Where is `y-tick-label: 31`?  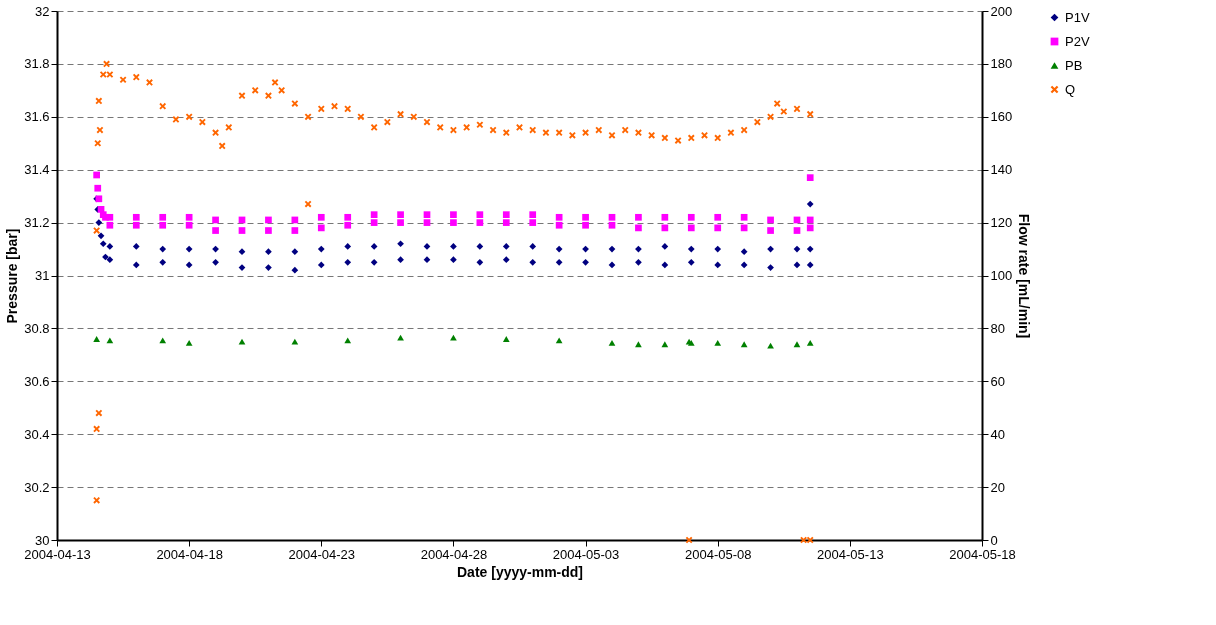 y-tick-label: 31 is located at coordinates (42, 275).